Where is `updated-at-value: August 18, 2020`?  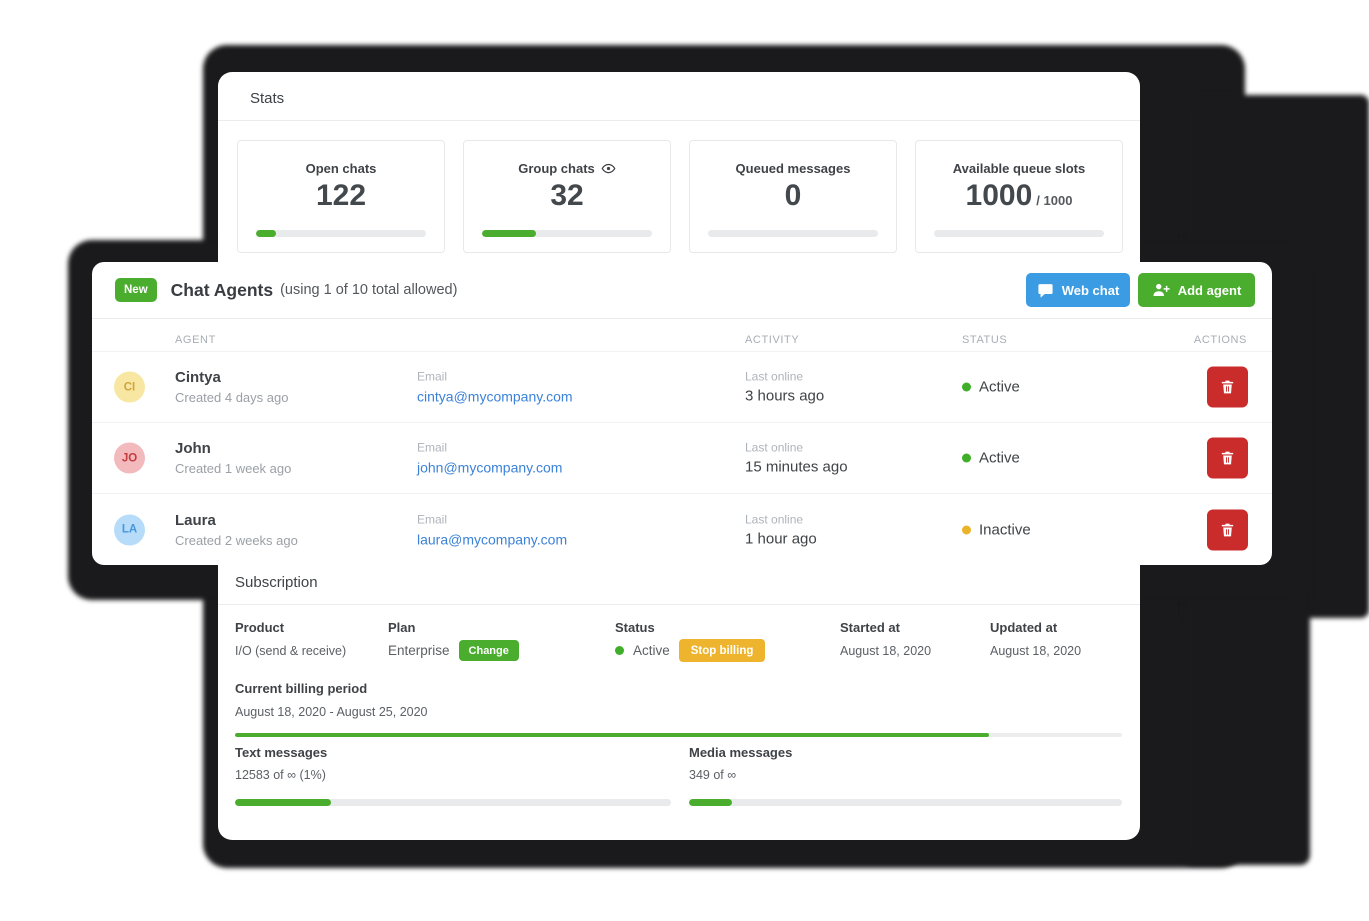
updated-at-value: August 18, 2020 is located at coordinates (1036, 651).